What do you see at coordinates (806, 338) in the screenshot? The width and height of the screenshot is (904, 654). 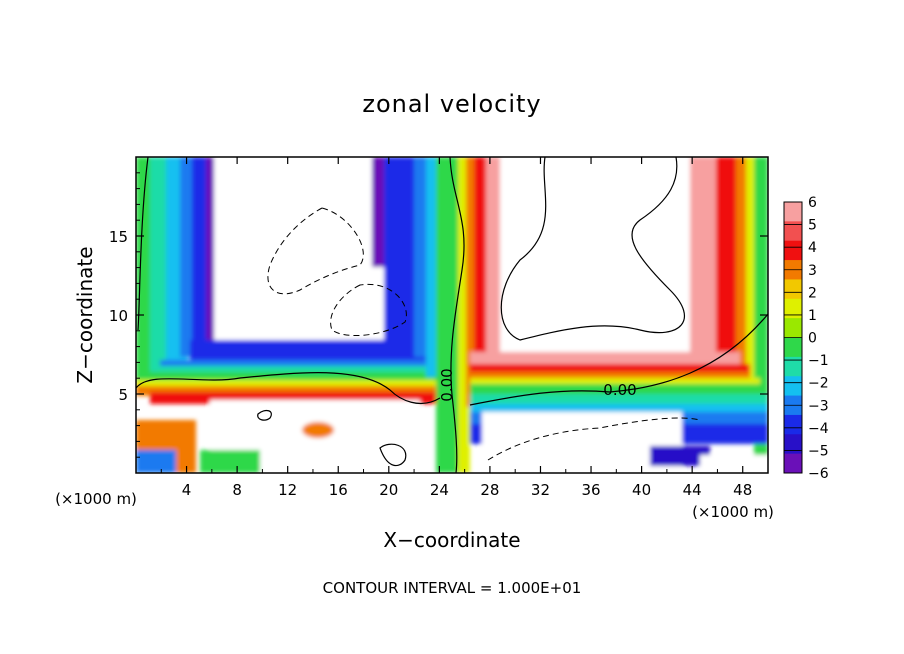 I see `colorbar: 6 5 4 3 2 1 0 −1 −2 −3 −4 −5 −6` at bounding box center [806, 338].